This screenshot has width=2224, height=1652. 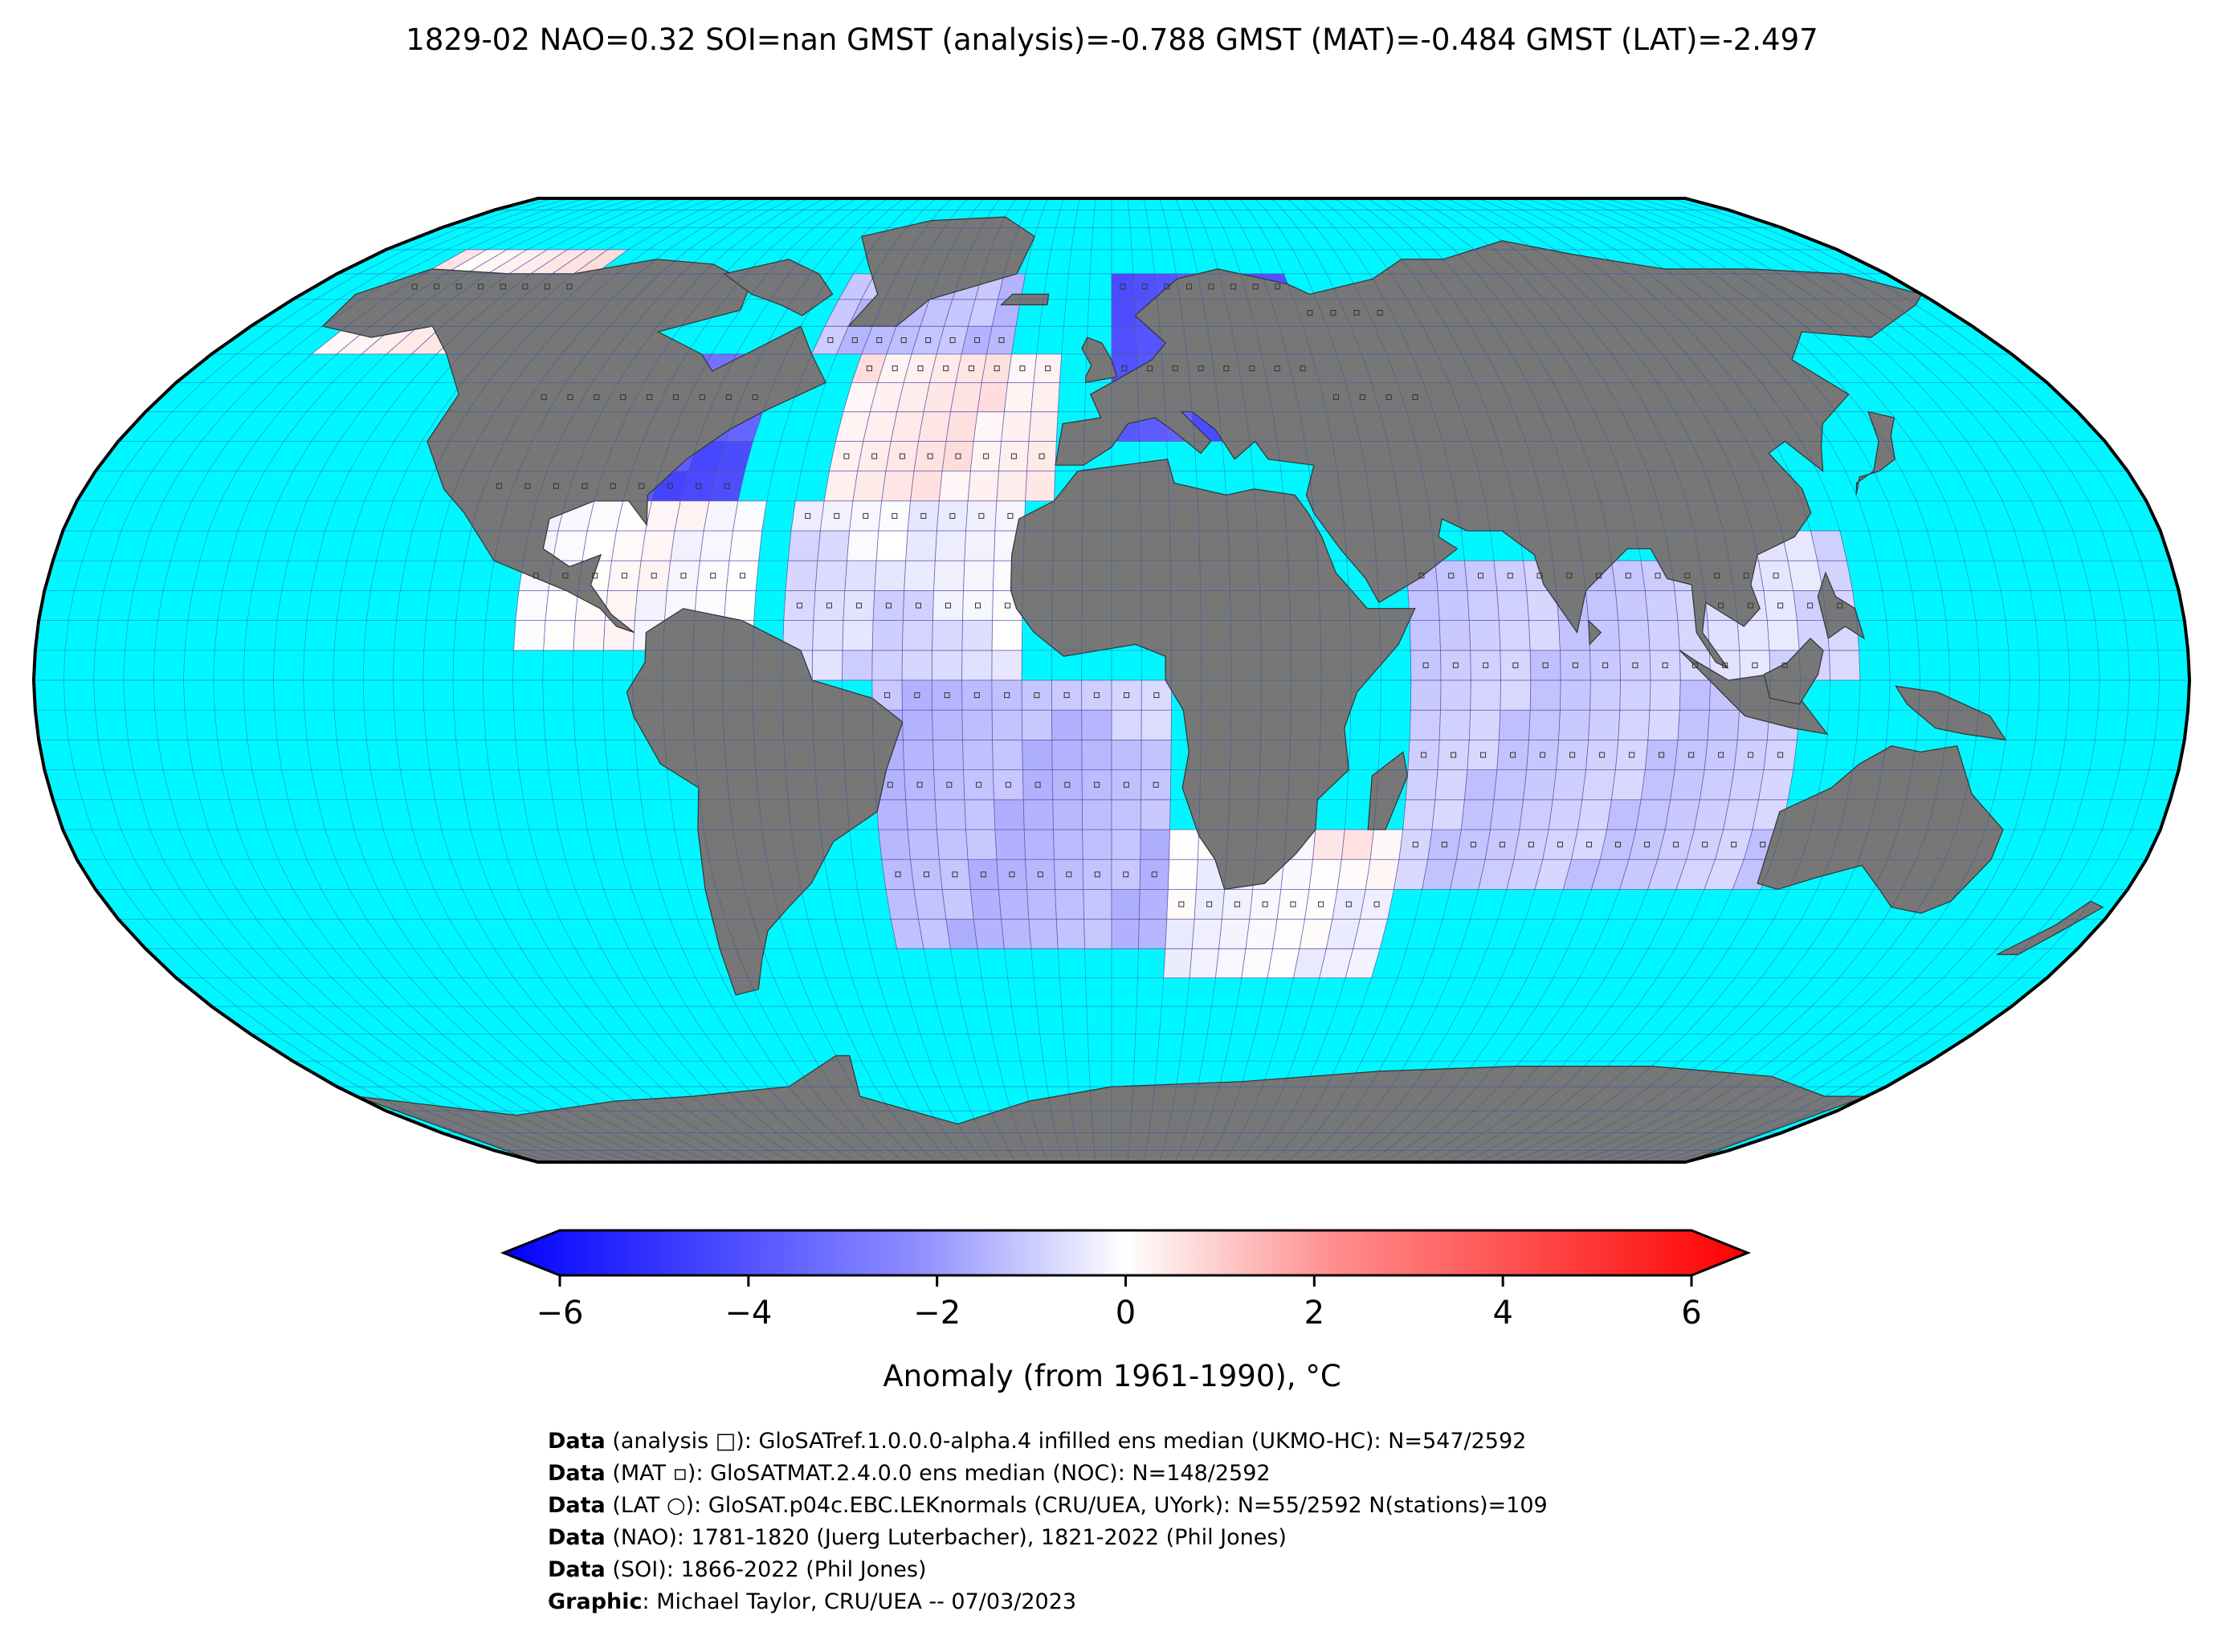 What do you see at coordinates (1314, 1313) in the screenshot?
I see `colorbar-tick-label: 2` at bounding box center [1314, 1313].